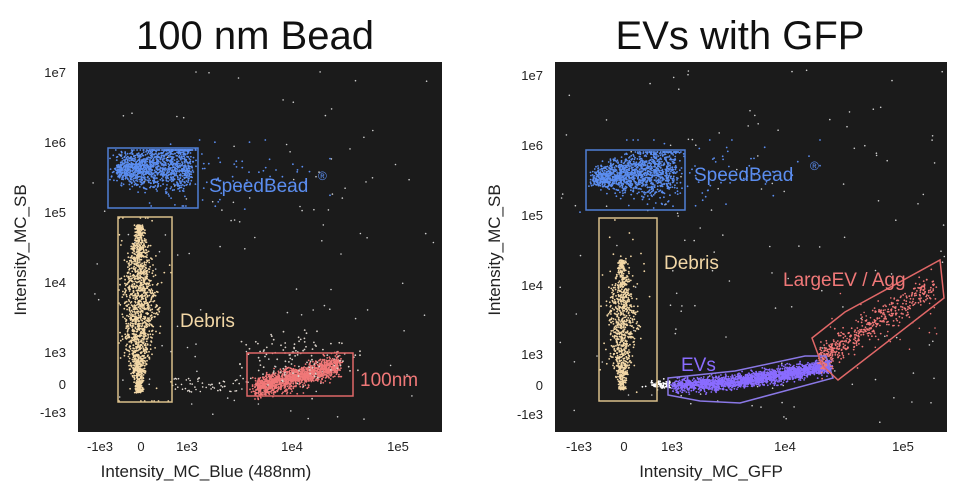 The image size is (960, 500). I want to click on x-tick-neg1e3-left: -1e3, so click(100, 446).